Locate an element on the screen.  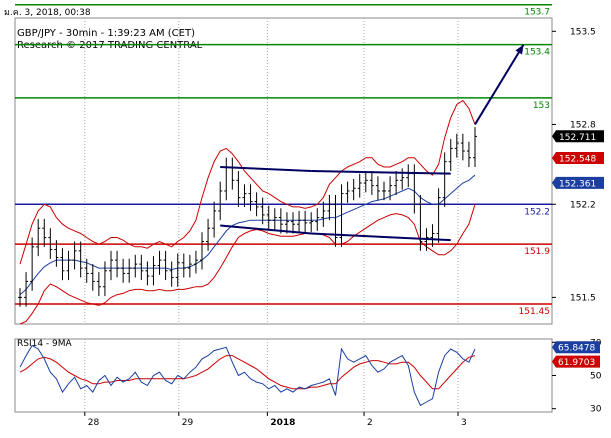
rsi-line is located at coordinates (247, 375).